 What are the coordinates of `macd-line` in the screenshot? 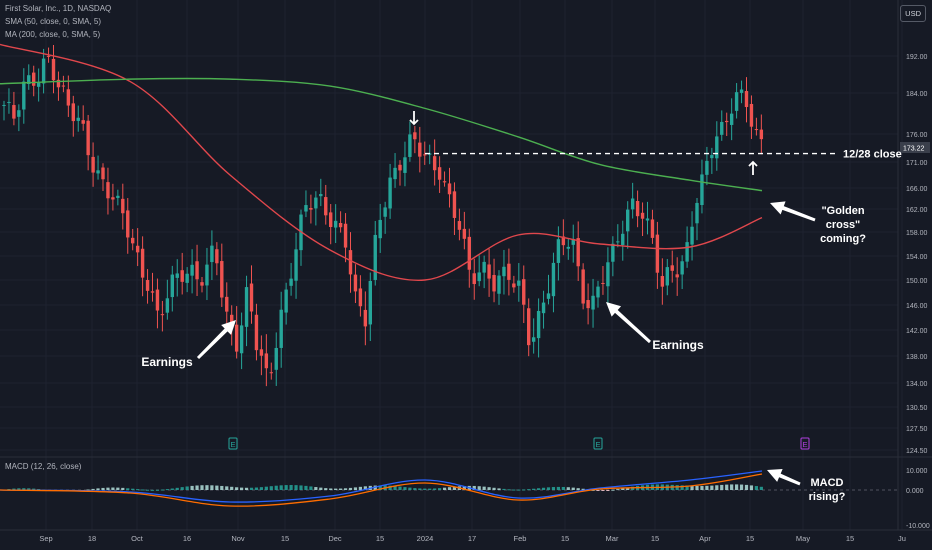 It's located at (381, 486).